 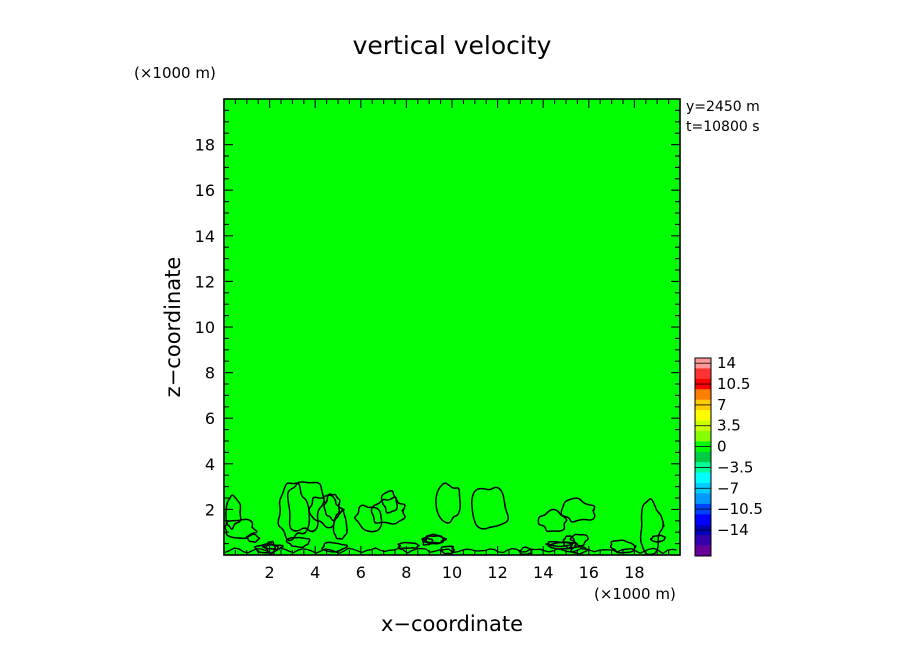 What do you see at coordinates (205, 190) in the screenshot?
I see `y-tick-label: 16` at bounding box center [205, 190].